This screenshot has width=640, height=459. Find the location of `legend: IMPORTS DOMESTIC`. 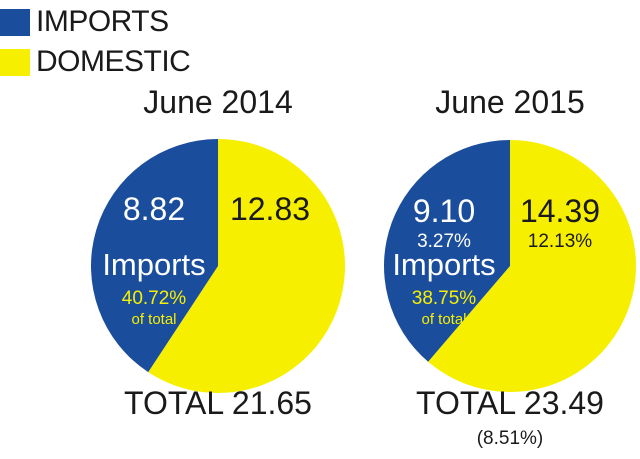

legend: IMPORTS DOMESTIC is located at coordinates (95, 42).